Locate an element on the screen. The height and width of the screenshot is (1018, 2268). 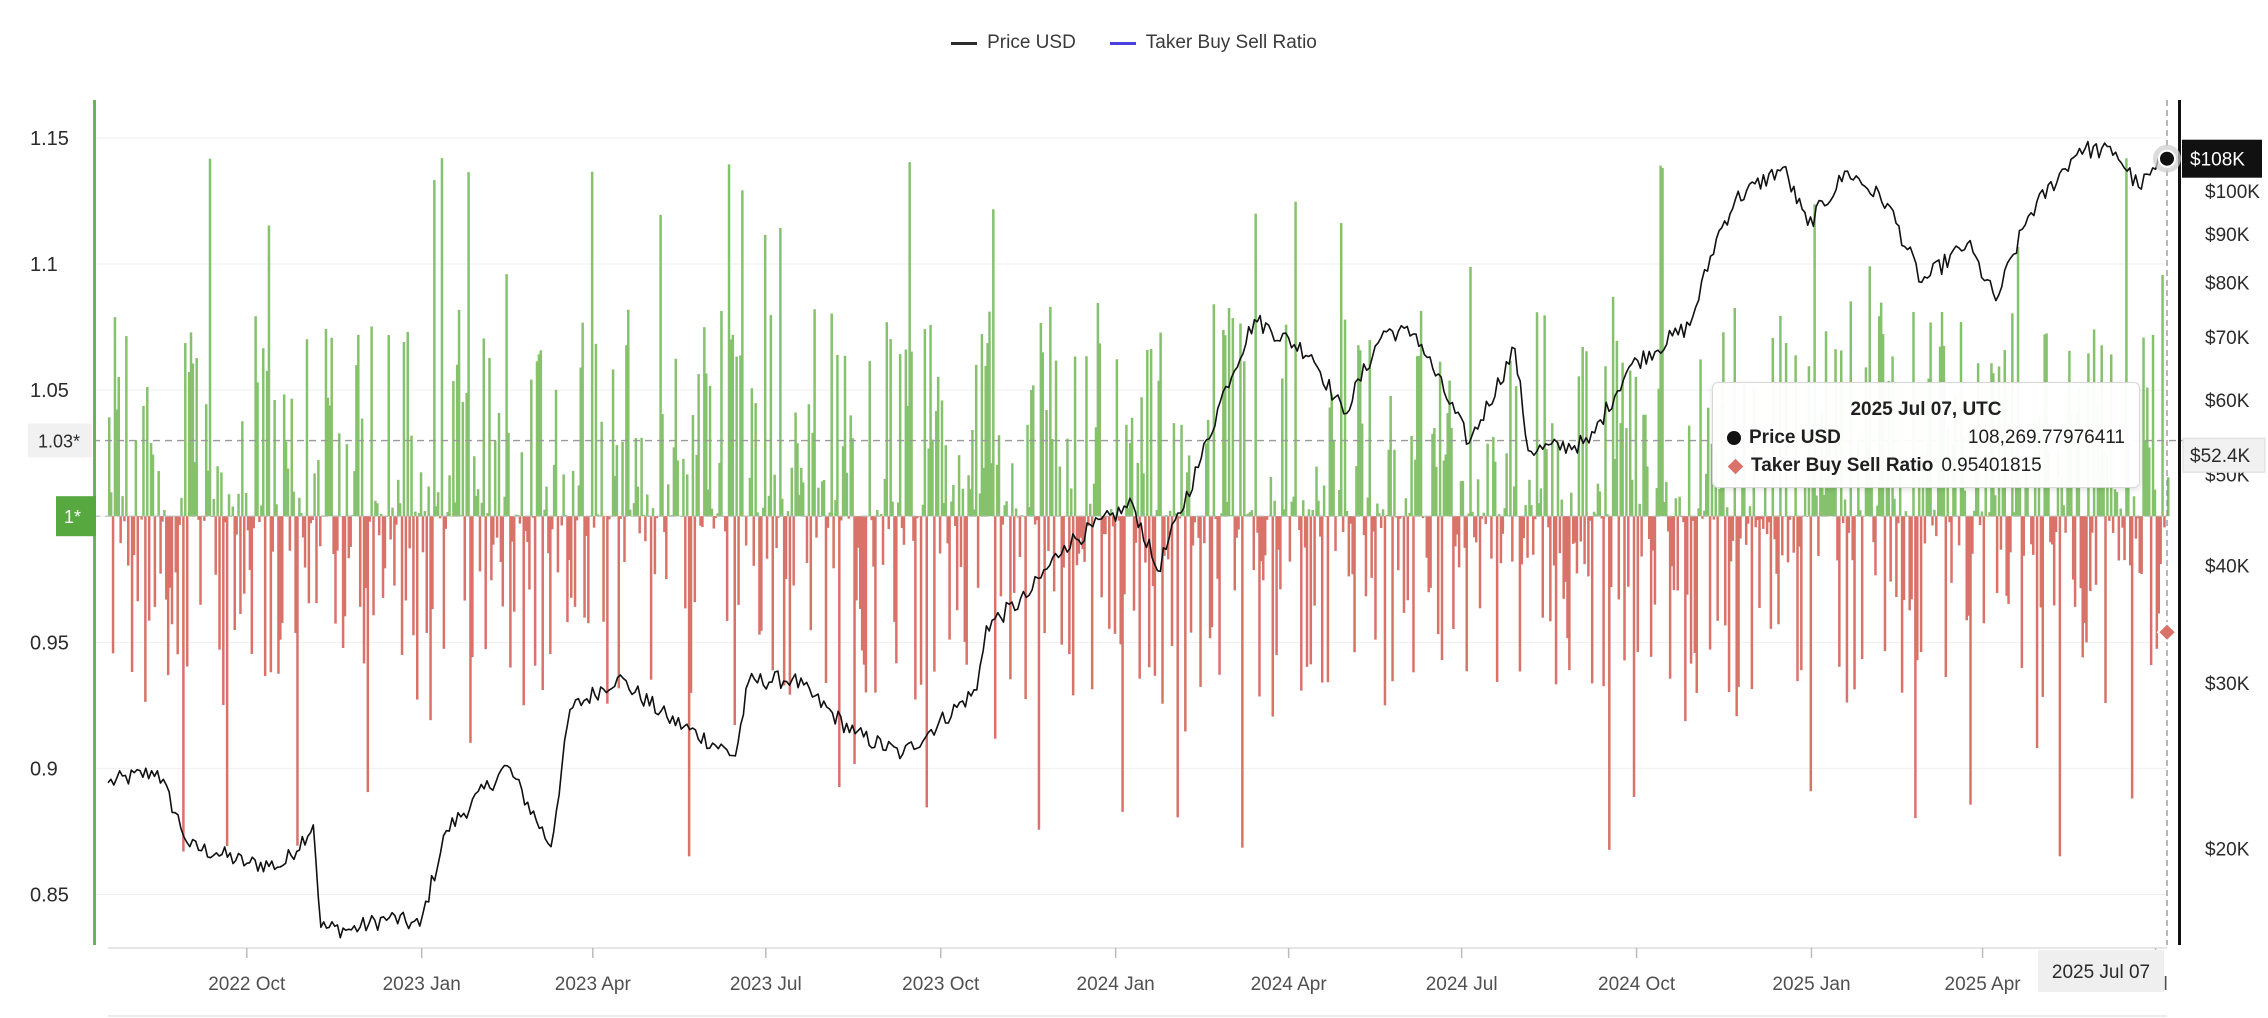
legend-price: Price USD is located at coordinates (1013, 43).